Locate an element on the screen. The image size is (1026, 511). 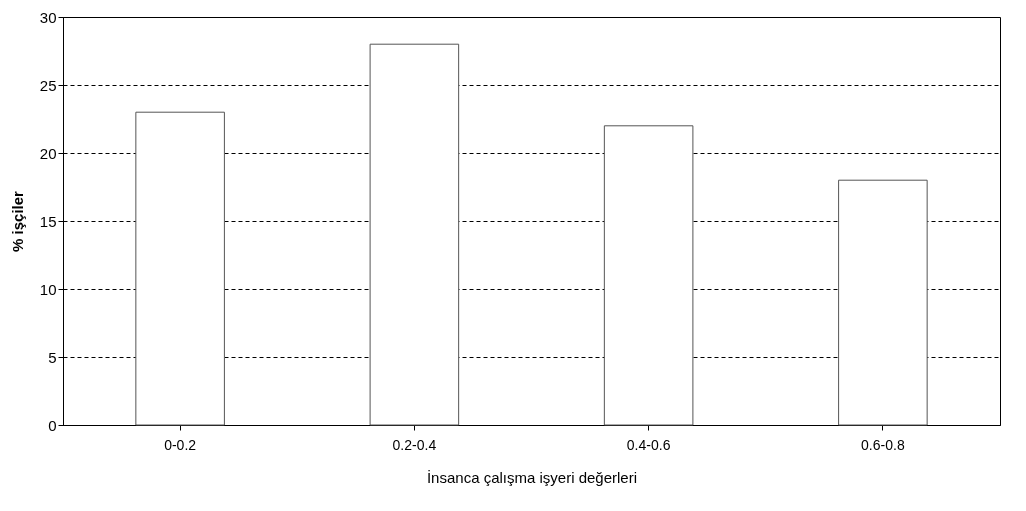
y-tick-label: 20 is located at coordinates (48, 153).